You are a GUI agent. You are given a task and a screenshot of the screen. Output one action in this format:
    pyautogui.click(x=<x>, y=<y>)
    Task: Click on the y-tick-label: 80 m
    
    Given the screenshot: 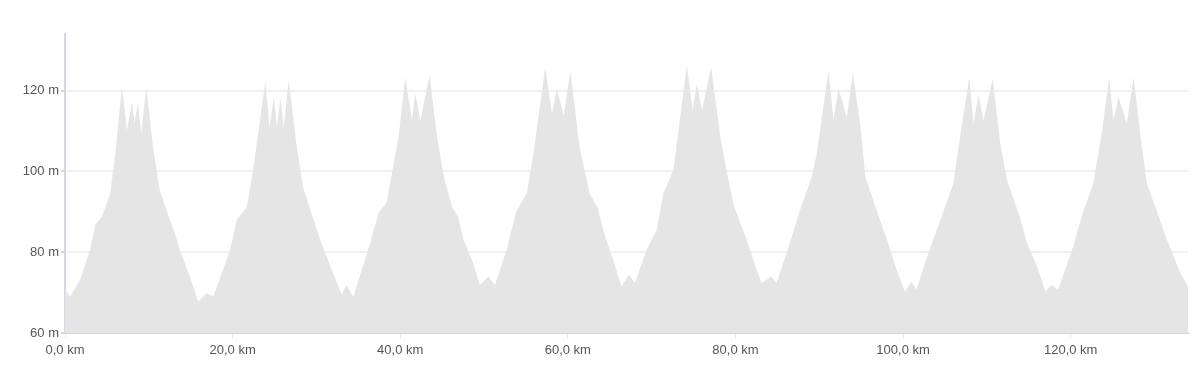 What is the action you would take?
    pyautogui.click(x=44, y=251)
    